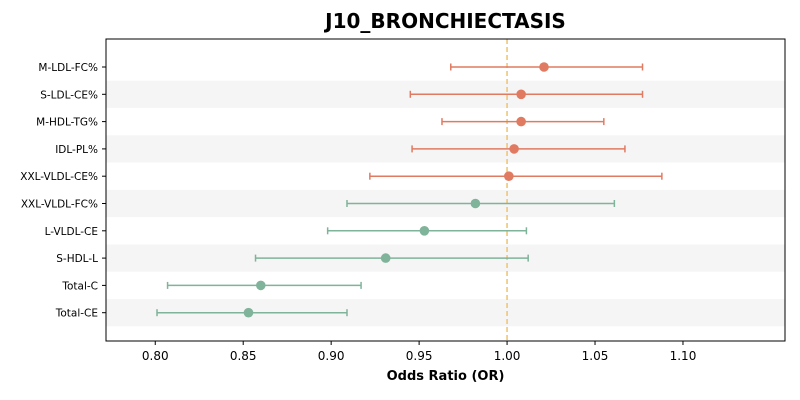 The width and height of the screenshot is (800, 400). I want to click on x-axis-ticks: 0.80 0.85 0.90 0.95 1.00 1.05 1.10, so click(419, 352).